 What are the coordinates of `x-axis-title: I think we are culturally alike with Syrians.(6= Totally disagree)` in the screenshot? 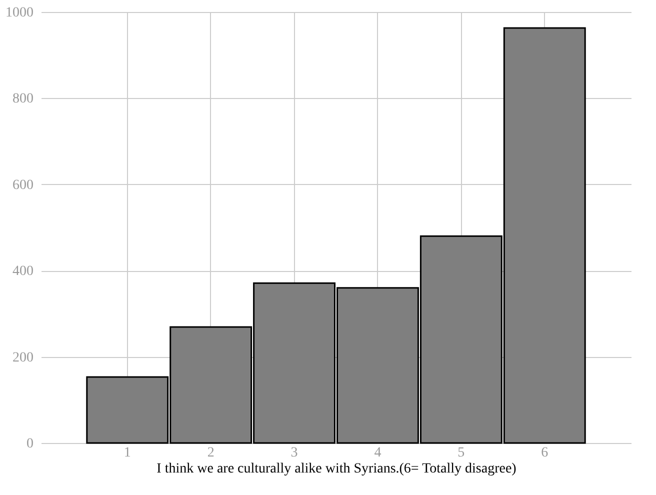 It's located at (336, 469).